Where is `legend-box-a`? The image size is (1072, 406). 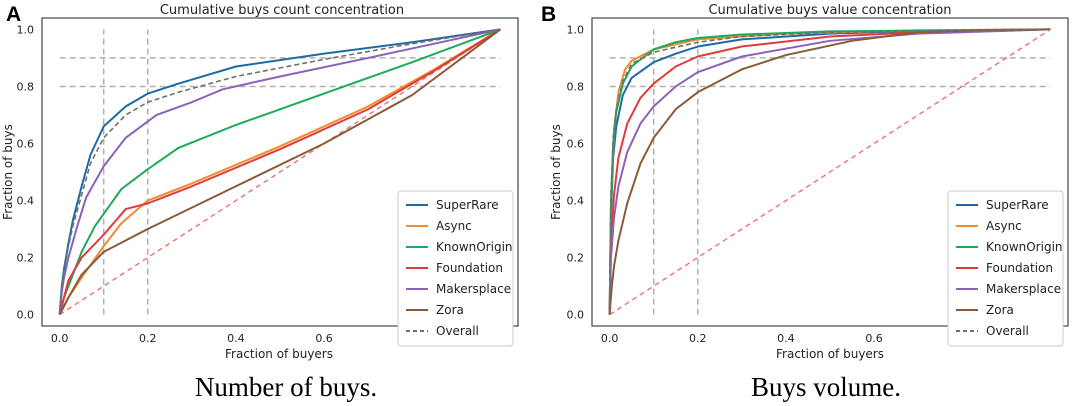
legend-box-a is located at coordinates (455, 268).